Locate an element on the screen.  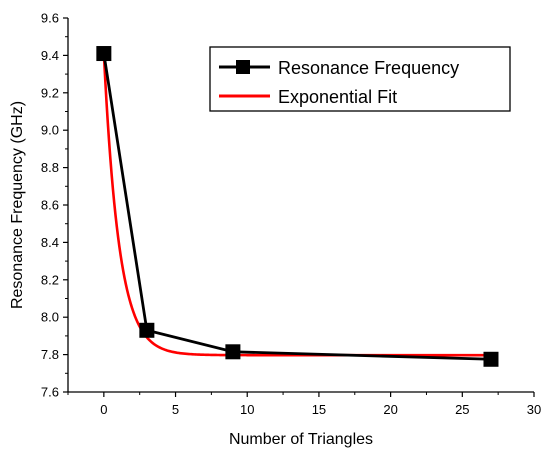
legend-label-exponential-fit: Exponential Fit is located at coordinates (337, 97).